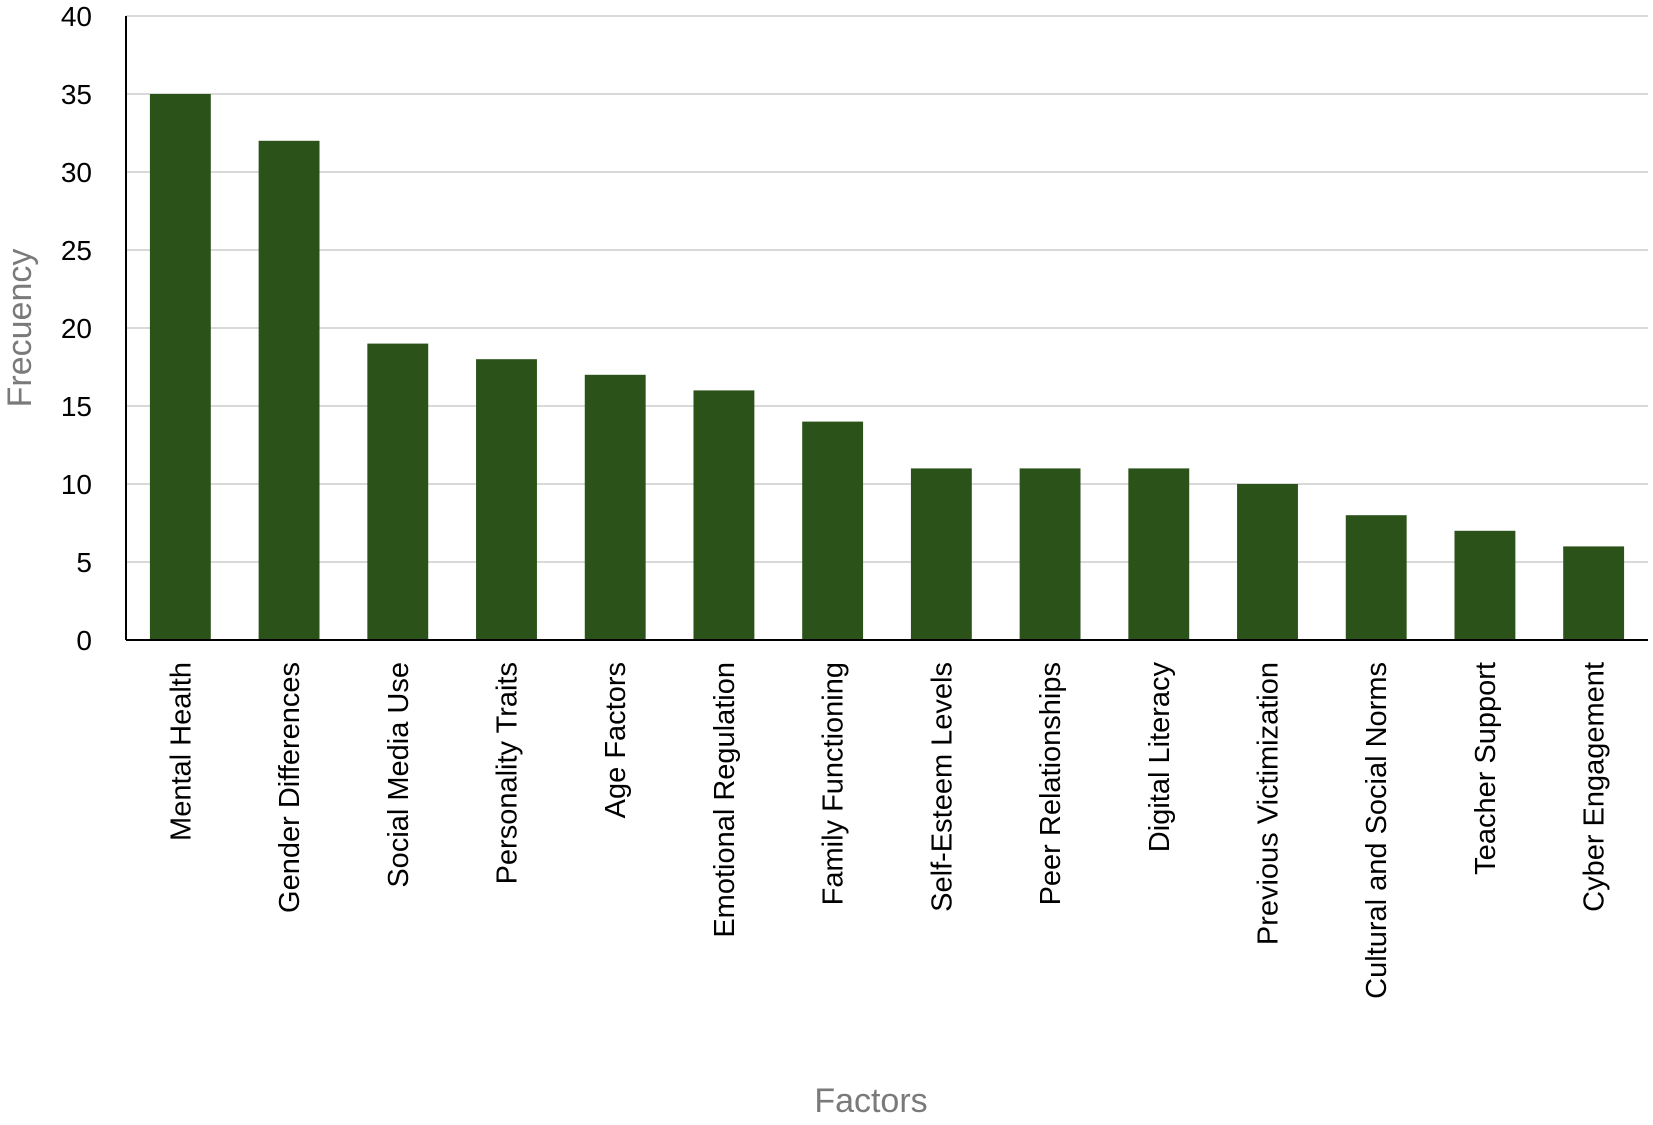 The image size is (1653, 1125). What do you see at coordinates (76, 250) in the screenshot?
I see `y-tick-label: 25` at bounding box center [76, 250].